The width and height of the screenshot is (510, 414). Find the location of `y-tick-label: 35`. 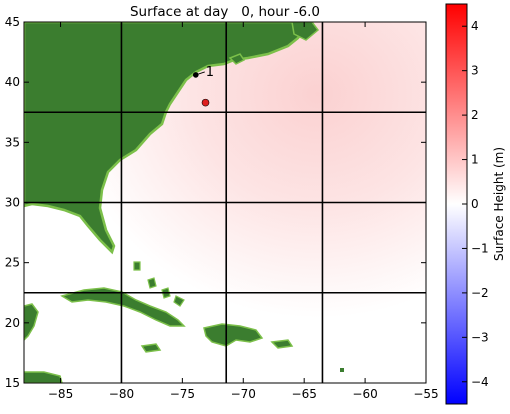

y-tick-label: 35 is located at coordinates (12, 142).